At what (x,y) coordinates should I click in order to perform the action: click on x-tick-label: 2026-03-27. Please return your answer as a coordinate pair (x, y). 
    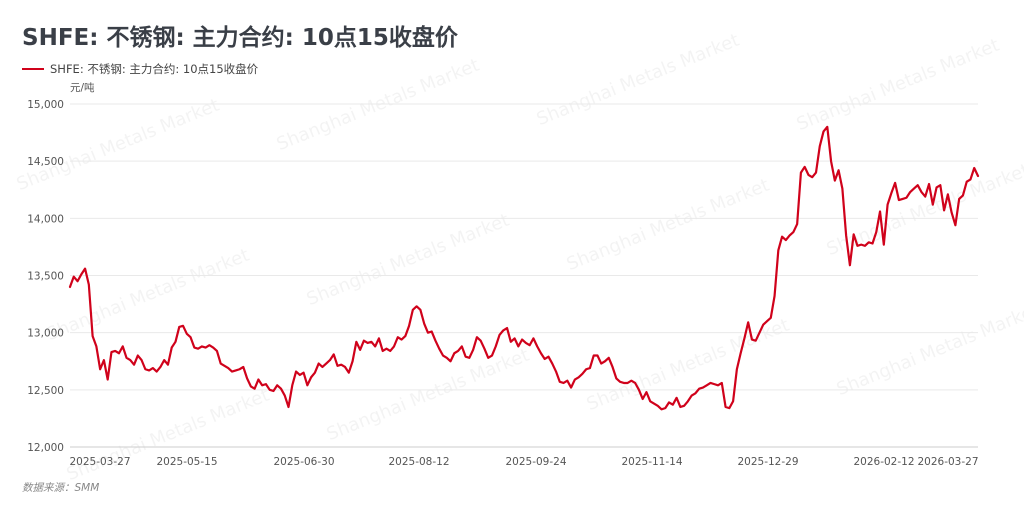
    Looking at the image, I should click on (947, 462).